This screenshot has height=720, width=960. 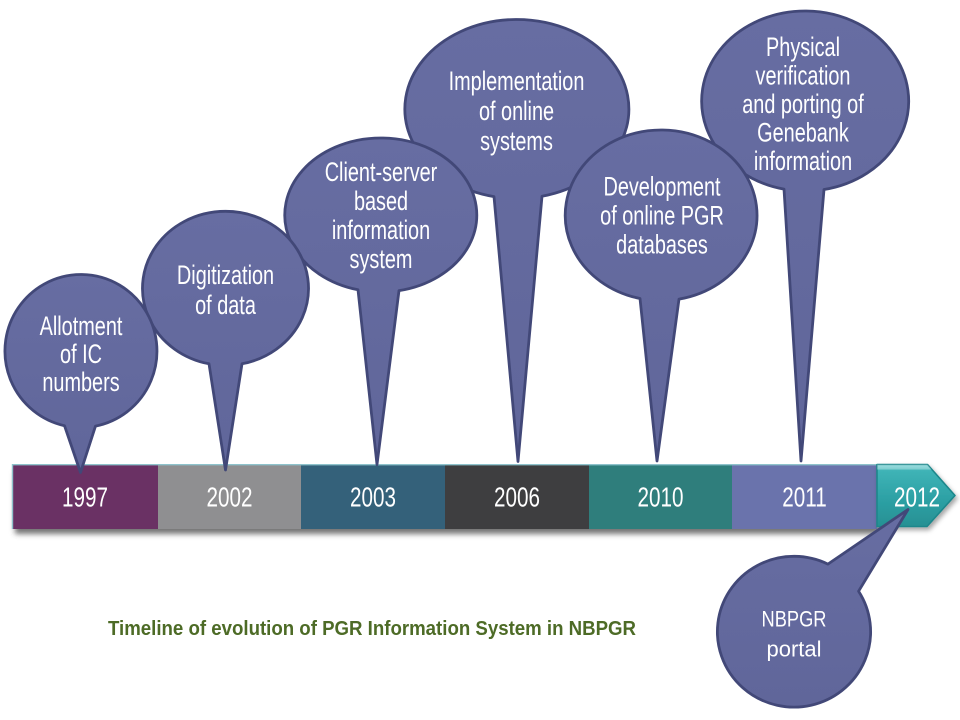 What do you see at coordinates (803, 103) in the screenshot?
I see `svg-text: and porting of` at bounding box center [803, 103].